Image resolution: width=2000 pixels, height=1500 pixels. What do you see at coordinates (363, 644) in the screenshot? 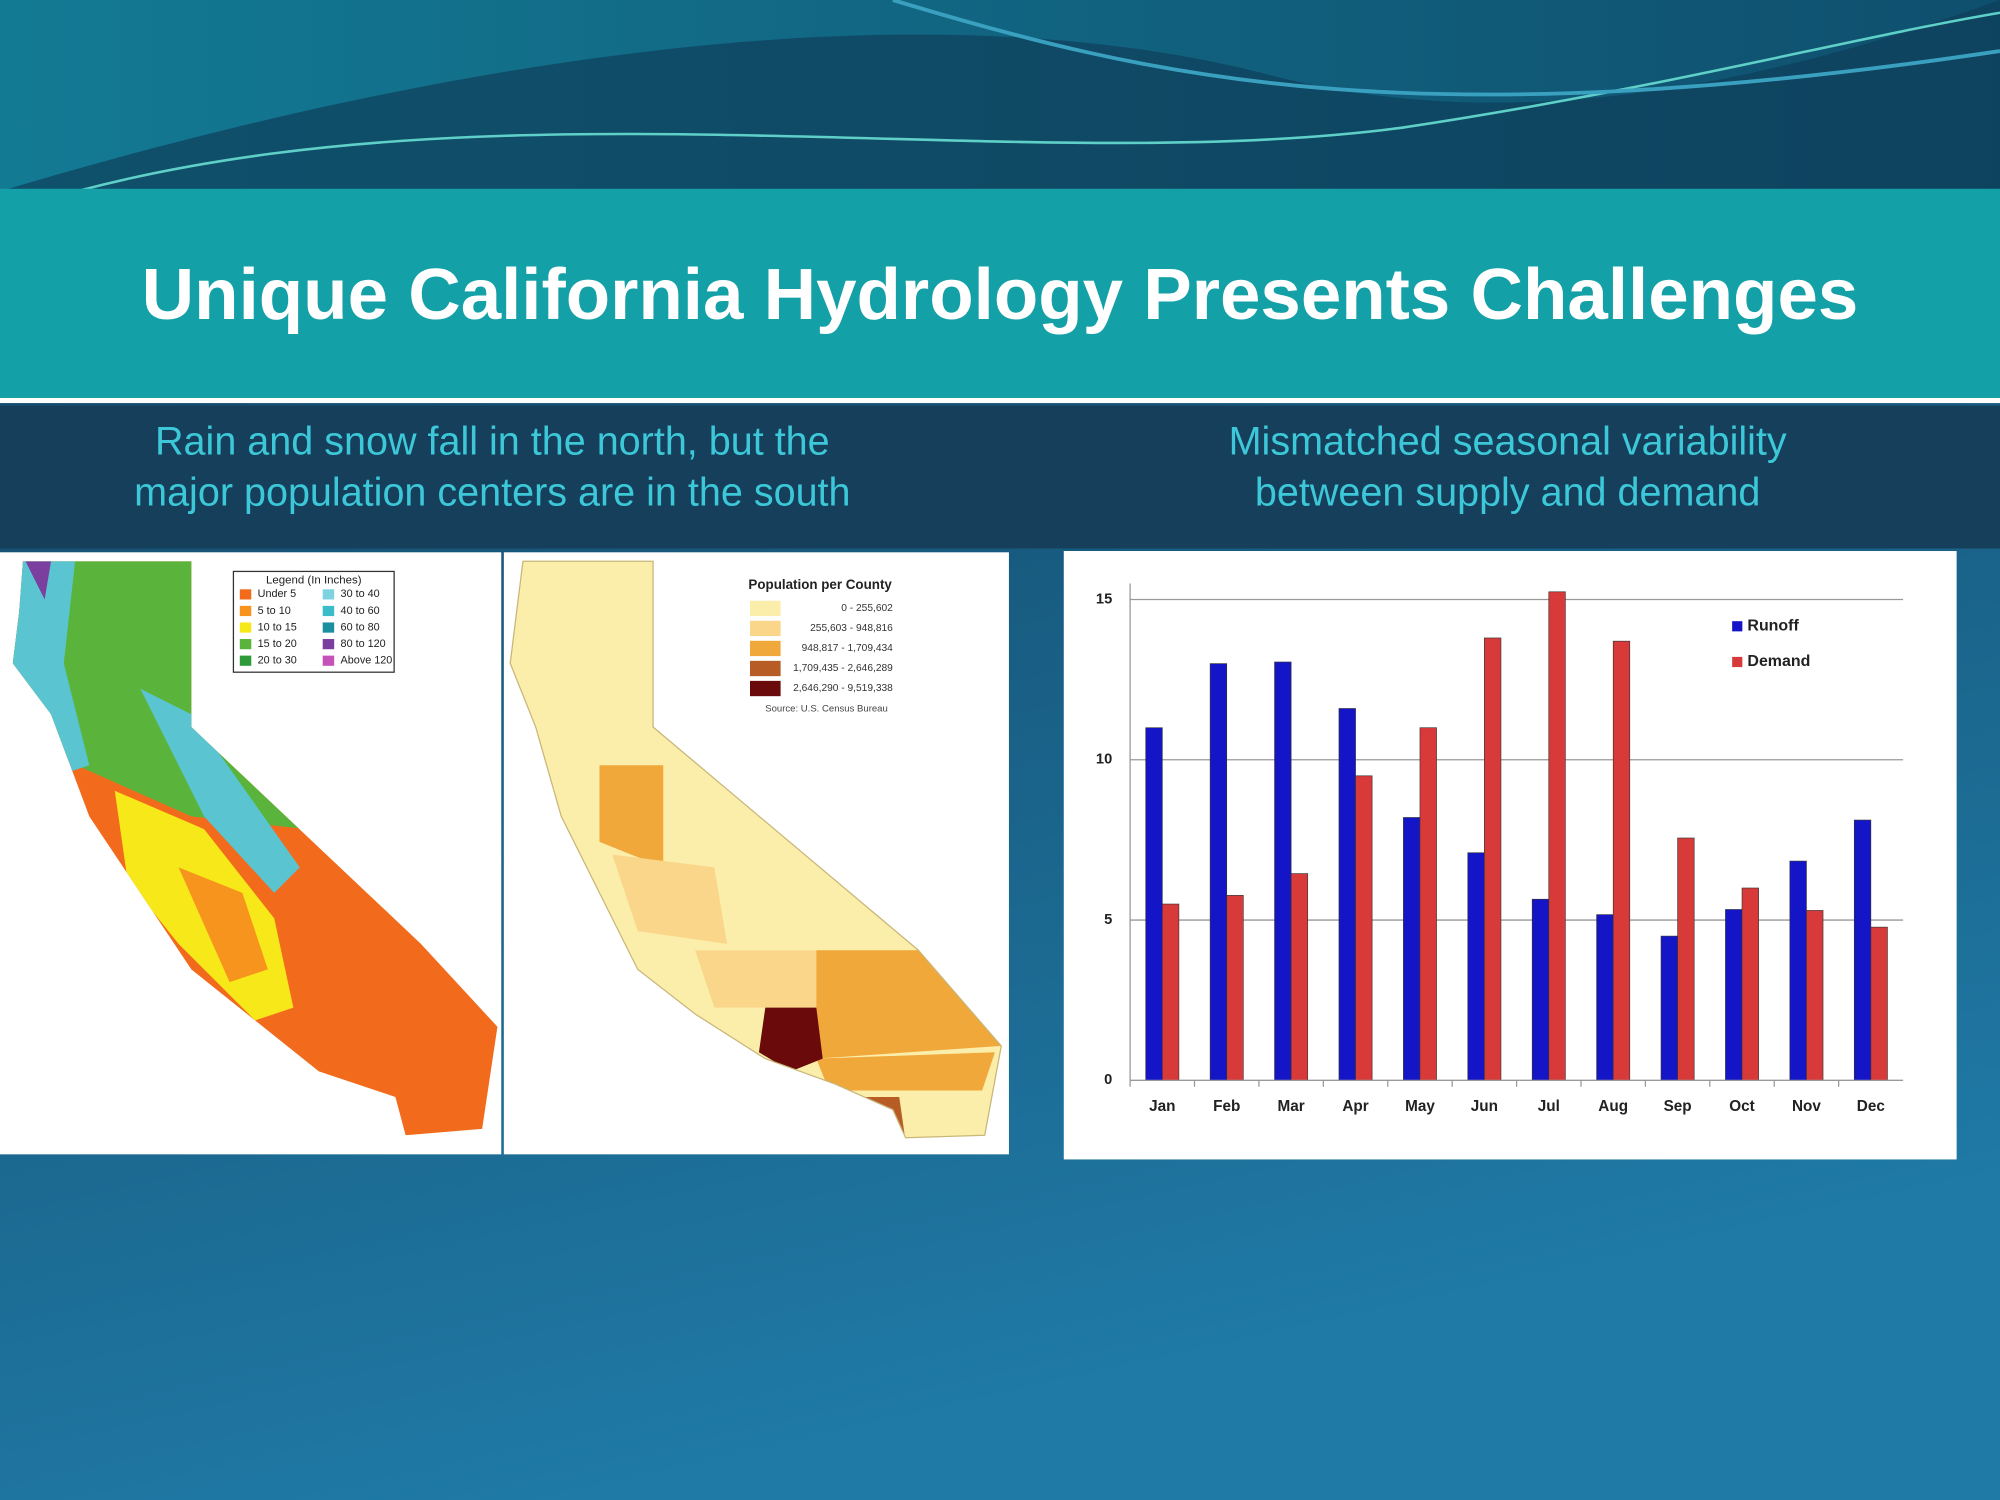
I see `legend-label: 80 to 120` at bounding box center [363, 644].